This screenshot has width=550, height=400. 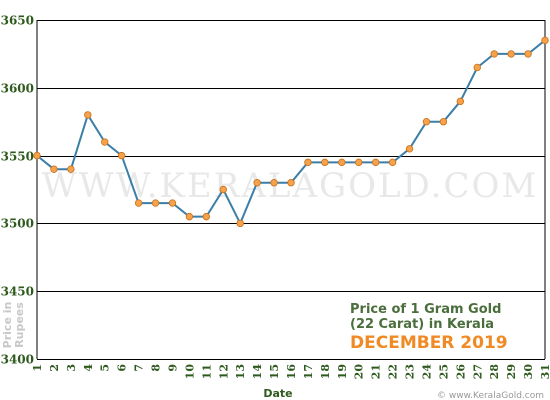 I want to click on source-credit: © www.KeralaGold.com, so click(x=490, y=395).